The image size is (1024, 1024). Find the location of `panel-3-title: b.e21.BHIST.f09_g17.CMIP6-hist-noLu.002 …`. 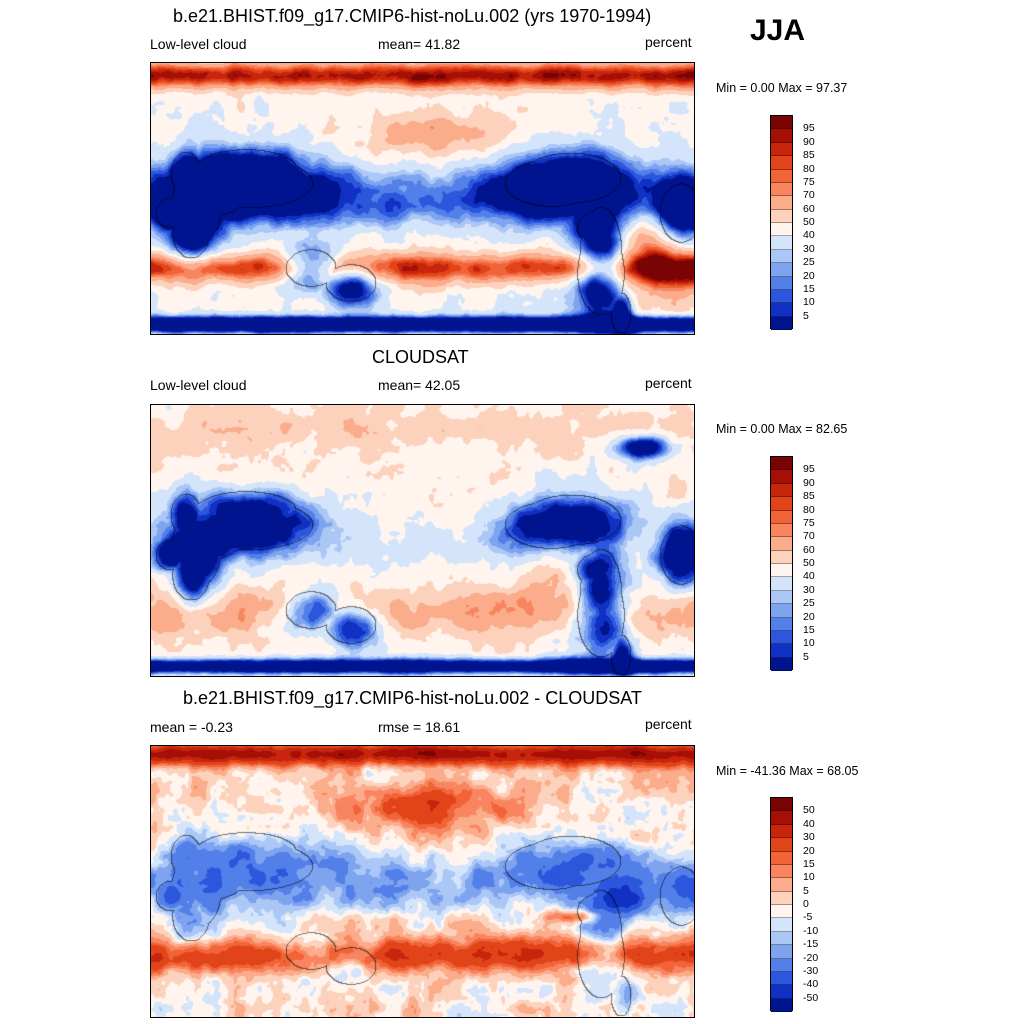

panel-3-title: b.e21.BHIST.f09_g17.CMIP6-hist-noLu.002 … is located at coordinates (412, 698).